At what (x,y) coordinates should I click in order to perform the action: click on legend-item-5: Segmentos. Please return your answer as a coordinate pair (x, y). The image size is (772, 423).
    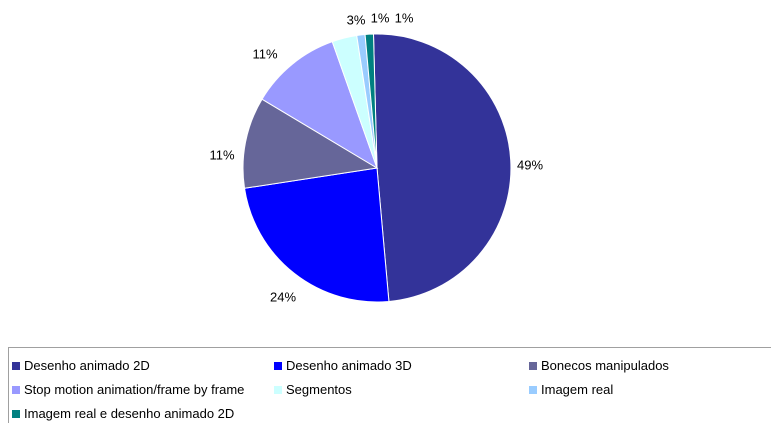
    Looking at the image, I should click on (313, 389).